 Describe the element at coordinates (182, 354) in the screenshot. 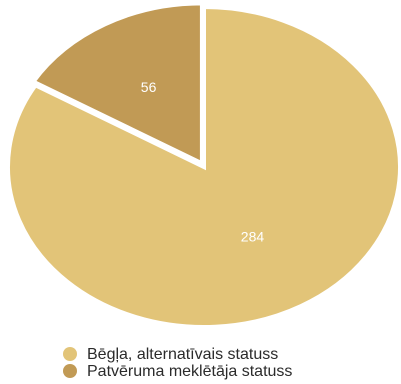

I see `legend-label: Bēgļa, alternatīvais statuss` at that location.